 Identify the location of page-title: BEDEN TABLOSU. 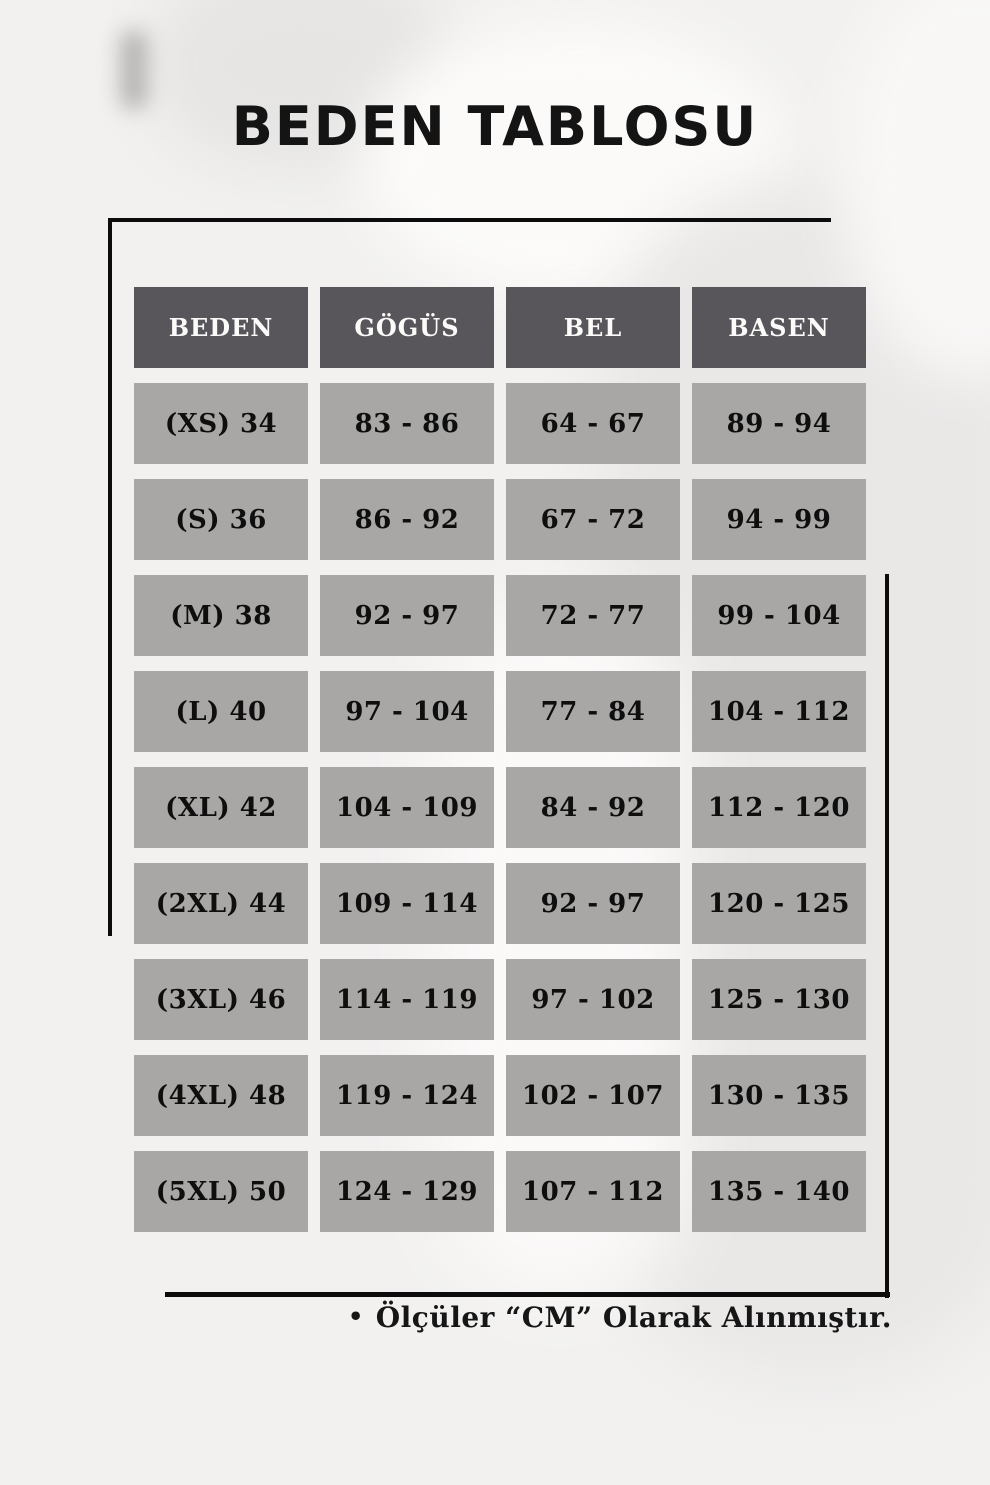
(495, 126).